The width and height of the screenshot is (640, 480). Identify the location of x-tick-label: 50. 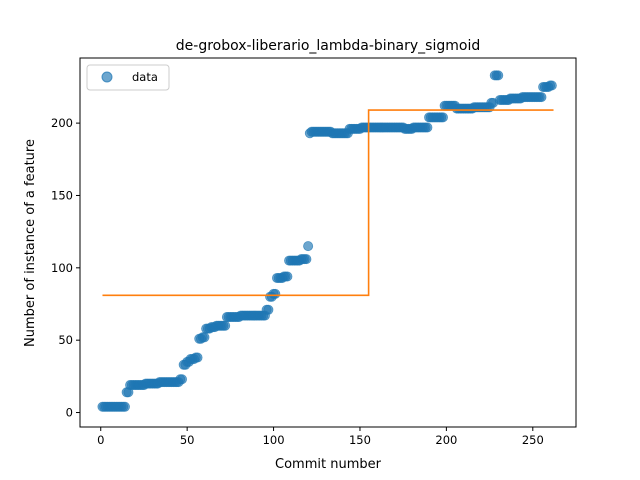
(187, 440).